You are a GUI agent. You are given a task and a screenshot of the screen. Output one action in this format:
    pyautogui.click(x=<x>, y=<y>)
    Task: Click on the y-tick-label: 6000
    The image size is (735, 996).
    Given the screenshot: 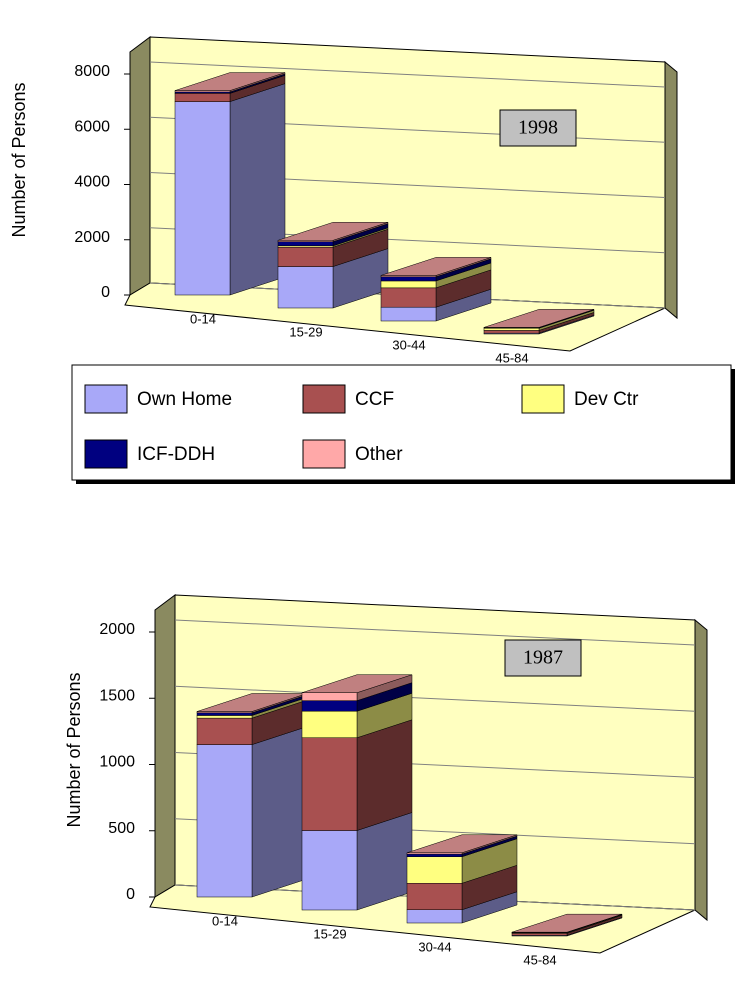 What is the action you would take?
    pyautogui.click(x=92, y=126)
    